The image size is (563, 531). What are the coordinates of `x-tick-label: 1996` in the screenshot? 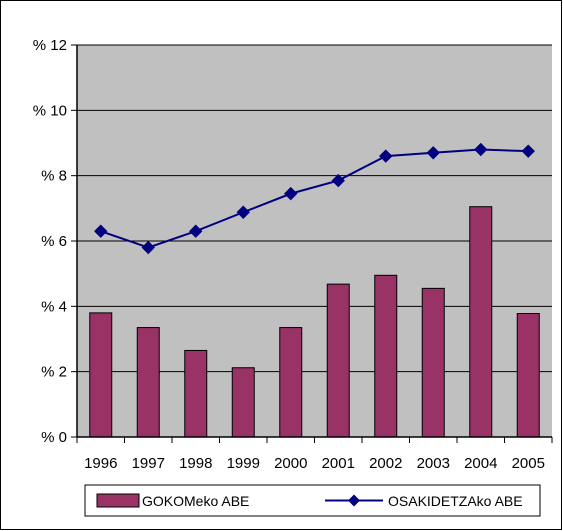 It's located at (100, 463).